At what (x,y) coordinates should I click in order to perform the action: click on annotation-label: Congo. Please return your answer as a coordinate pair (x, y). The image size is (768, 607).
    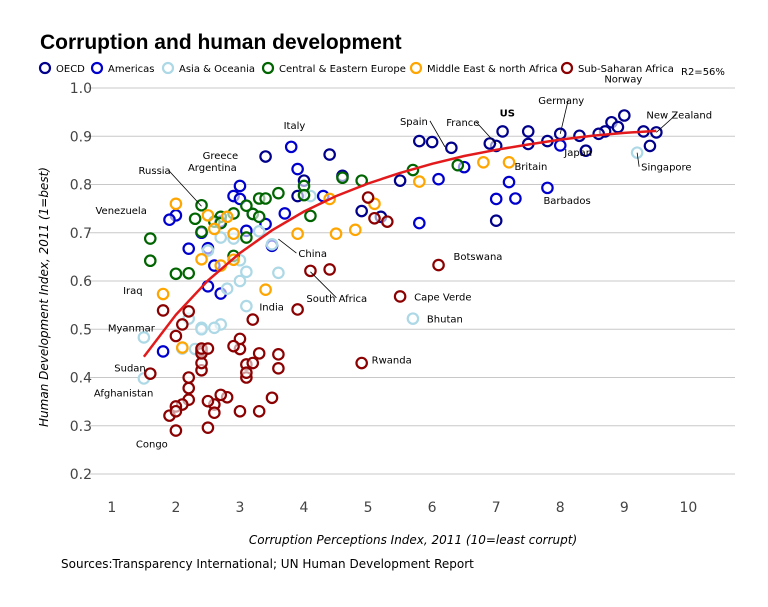
    Looking at the image, I should click on (152, 445).